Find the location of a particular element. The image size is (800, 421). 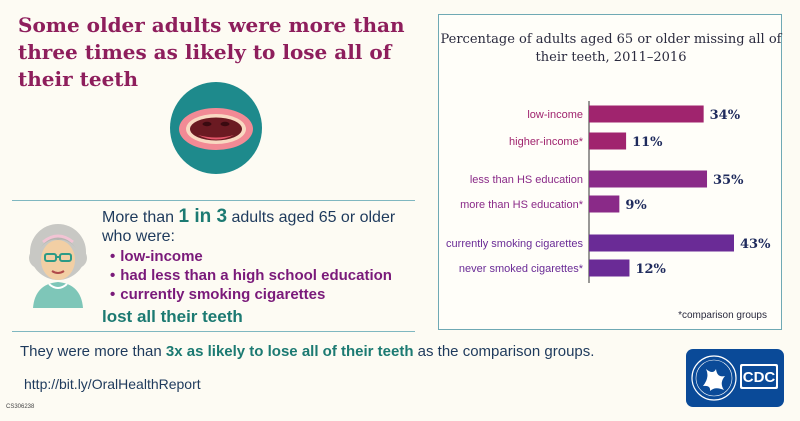

summary-highlight: 3x as likely to lose all of their teeth is located at coordinates (289, 351).